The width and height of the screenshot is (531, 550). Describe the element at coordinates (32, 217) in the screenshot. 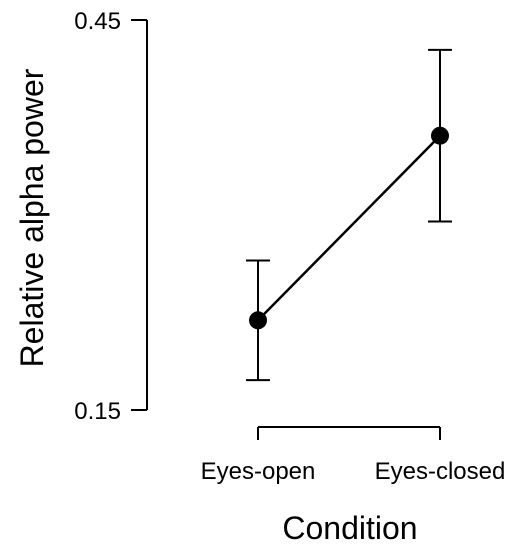

I see `y-axis-label: Relative alpha power` at that location.